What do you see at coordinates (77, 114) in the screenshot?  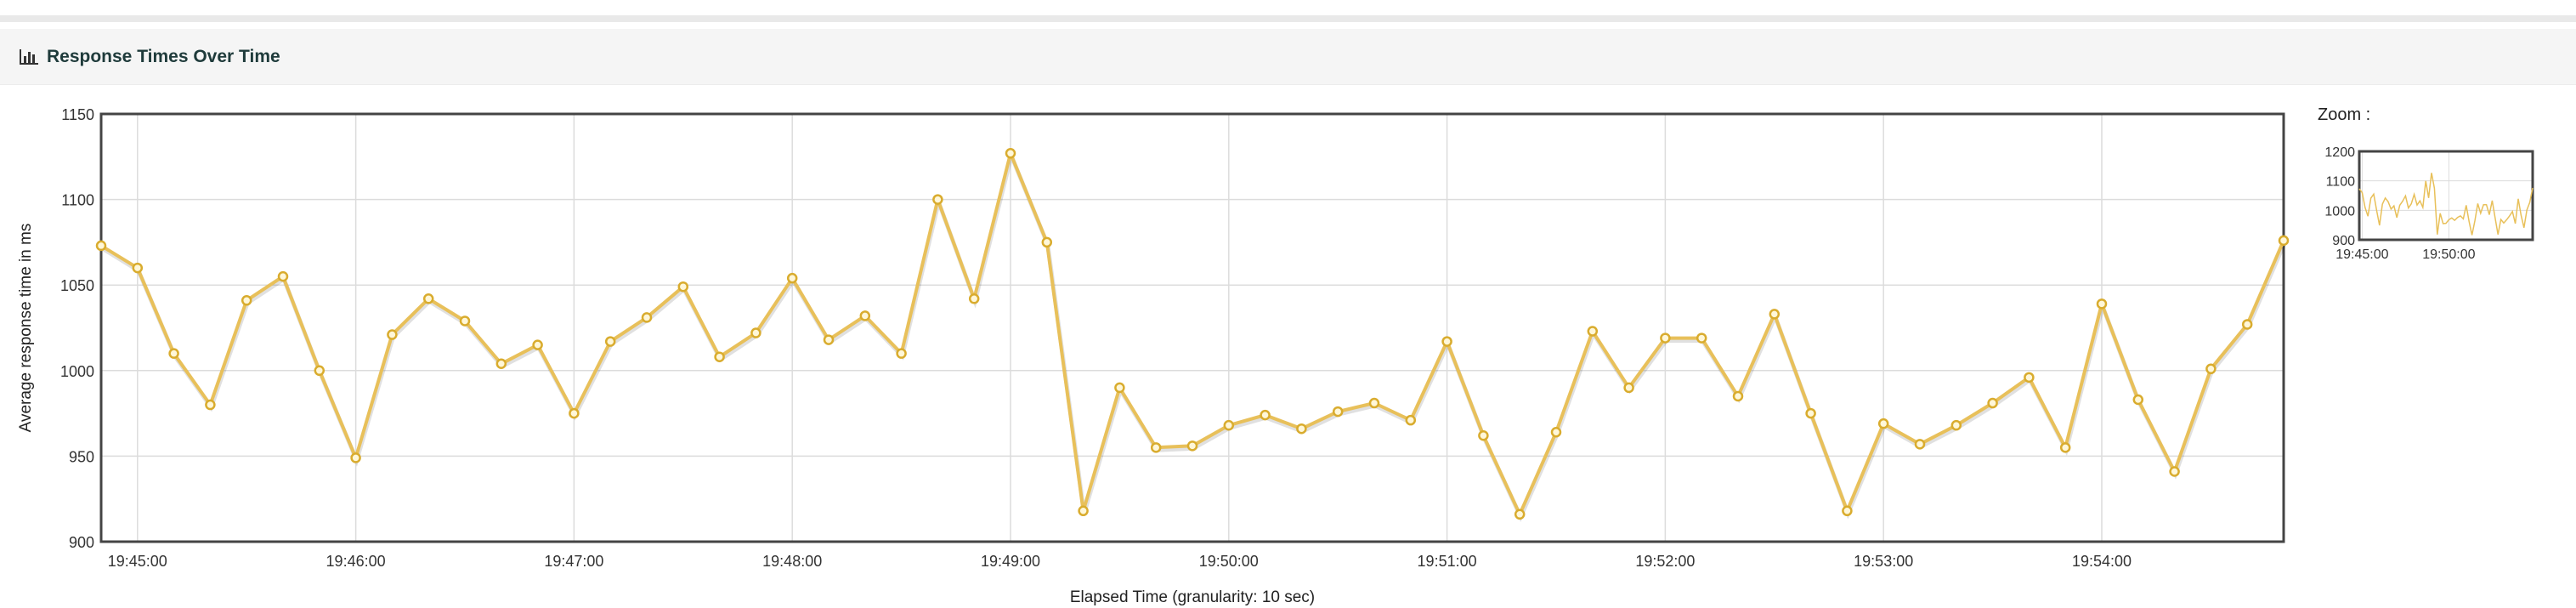 I see `y-tick-label: 1150` at bounding box center [77, 114].